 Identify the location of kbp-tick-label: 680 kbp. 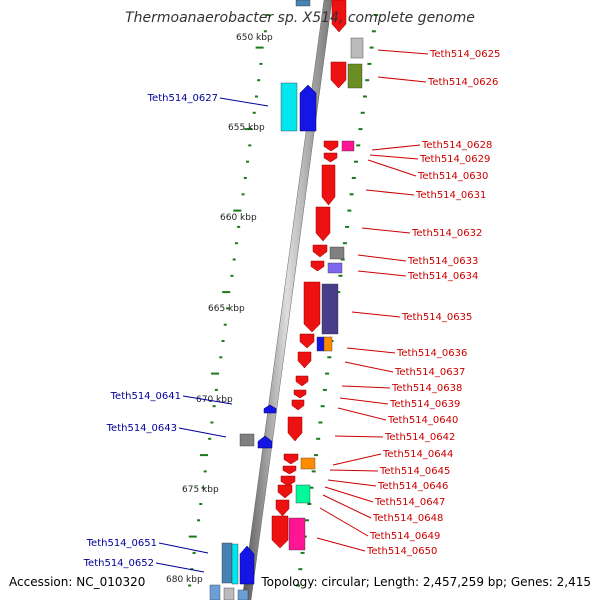
(184, 580).